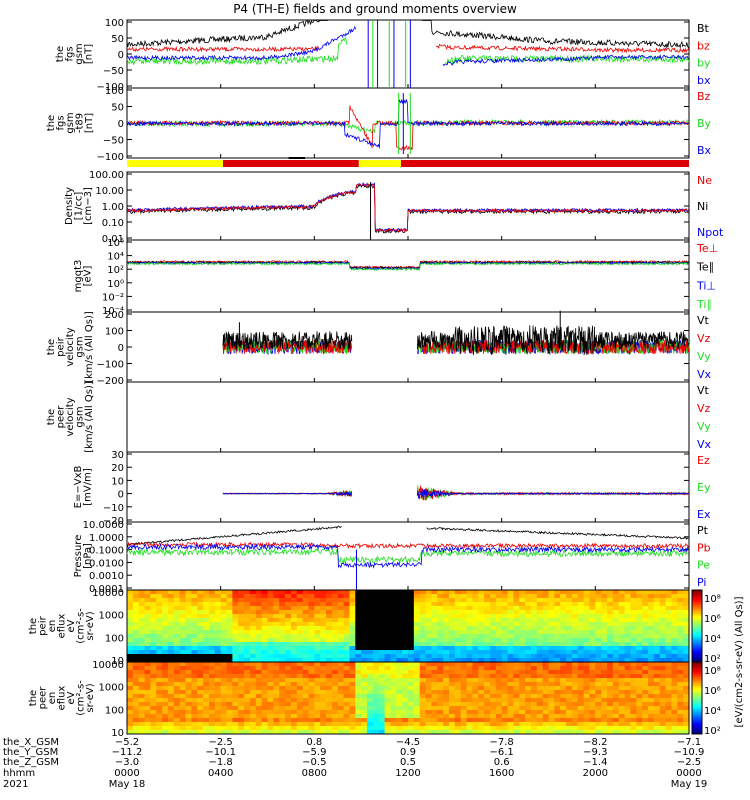  Describe the element at coordinates (712, 711) in the screenshot. I see `colorbar-tick: 10⁴` at that location.